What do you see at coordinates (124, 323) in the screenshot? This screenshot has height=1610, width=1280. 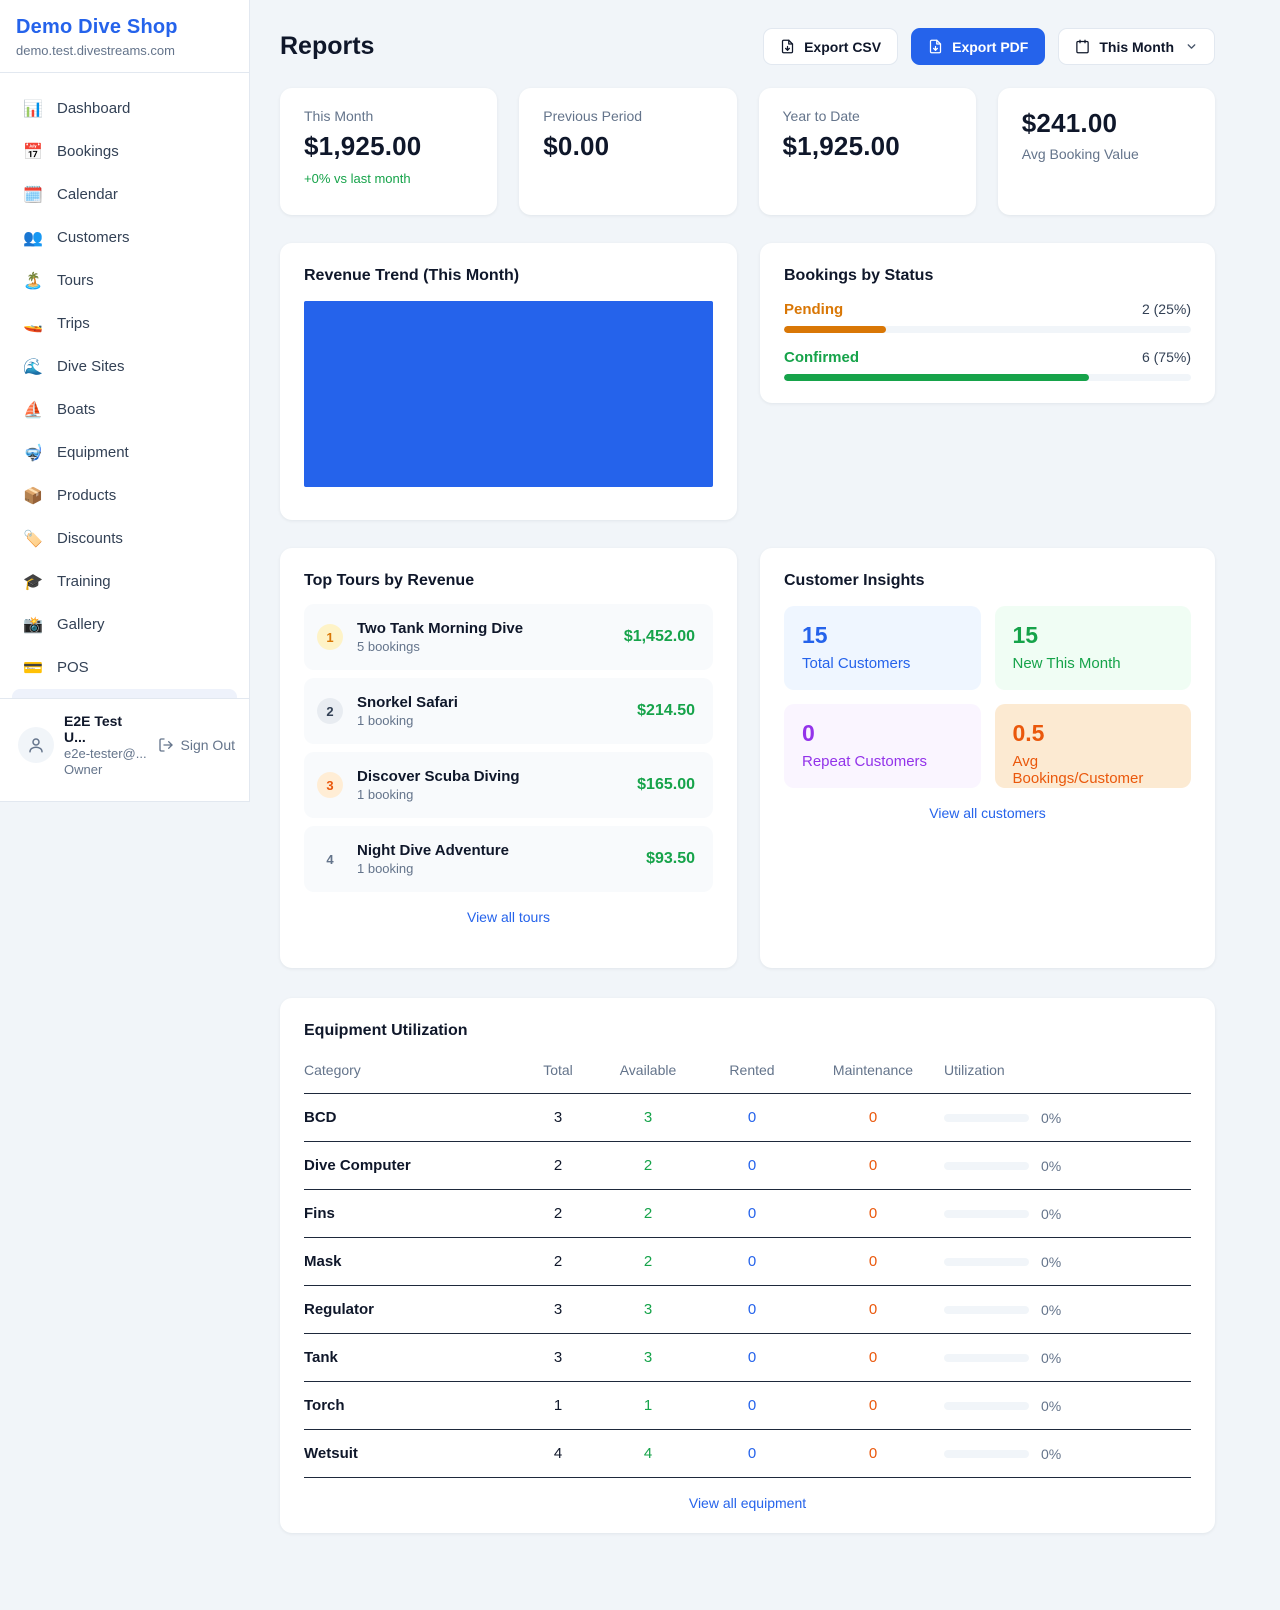 I see `sidebar-item-trips: 🚤 Trips` at bounding box center [124, 323].